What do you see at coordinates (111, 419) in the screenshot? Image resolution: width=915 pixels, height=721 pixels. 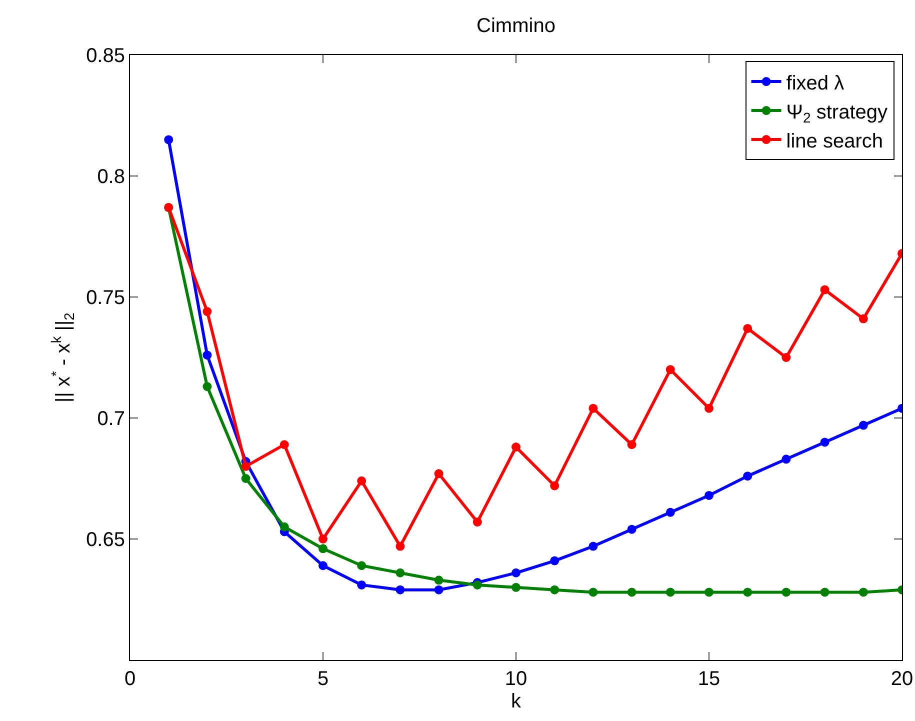 I see `y-tick-label: 0.7` at bounding box center [111, 419].